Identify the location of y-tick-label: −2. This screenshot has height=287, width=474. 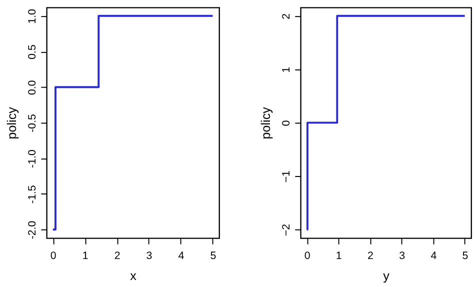
(286, 230).